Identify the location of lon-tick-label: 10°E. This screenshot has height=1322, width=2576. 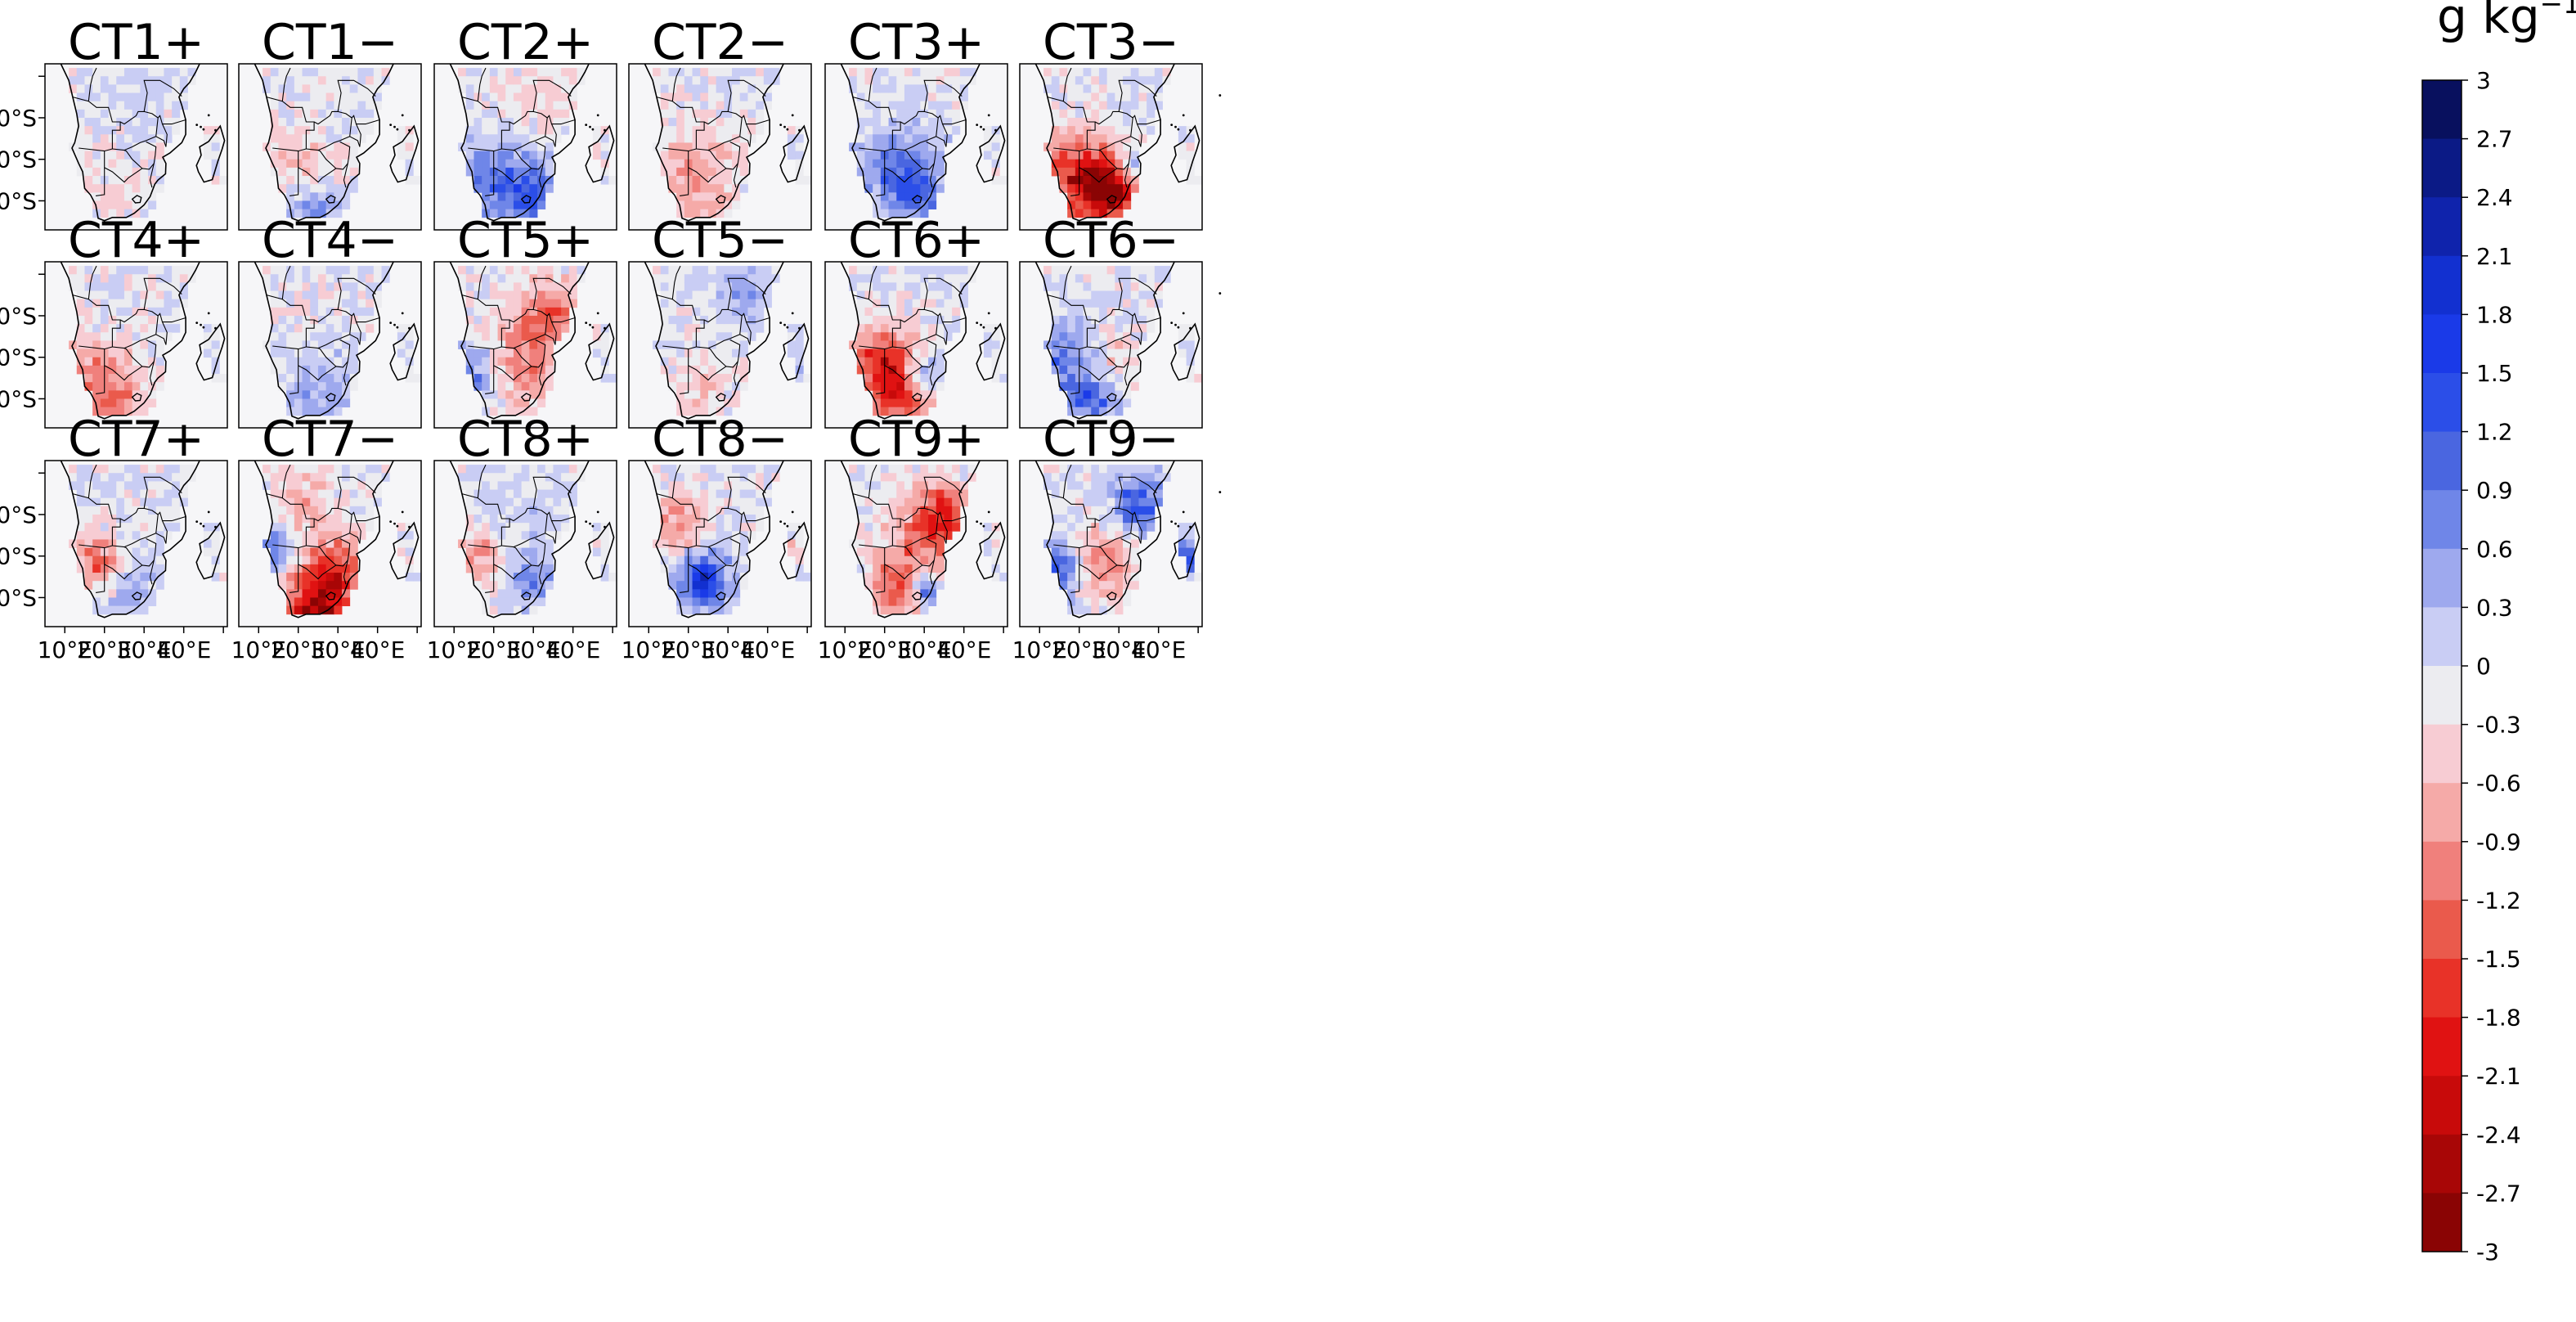
(845, 649).